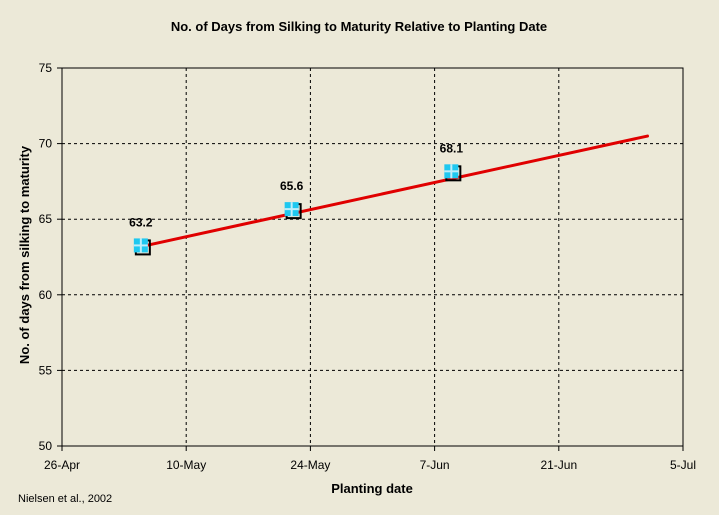 This screenshot has height=515, width=719. What do you see at coordinates (62, 465) in the screenshot?
I see `x-tick-label: 26-Apr` at bounding box center [62, 465].